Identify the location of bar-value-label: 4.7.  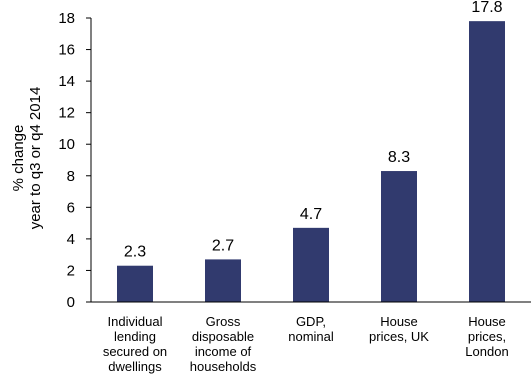
(311, 214).